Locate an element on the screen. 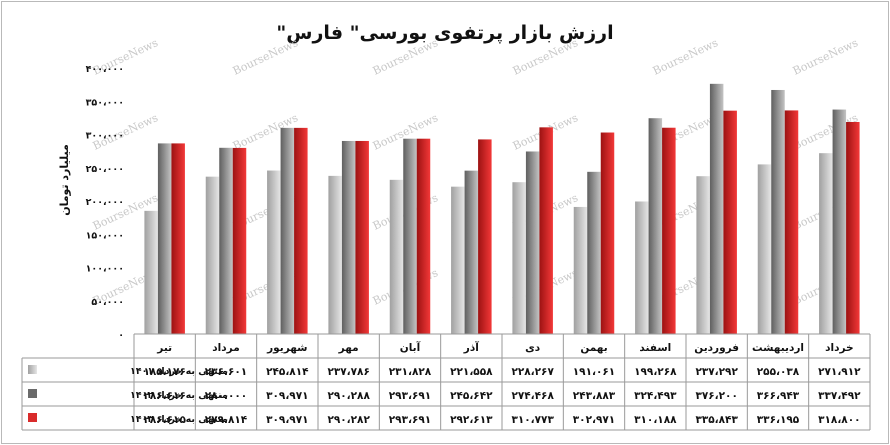 The image size is (890, 445). category-label: فروردین is located at coordinates (716, 348).